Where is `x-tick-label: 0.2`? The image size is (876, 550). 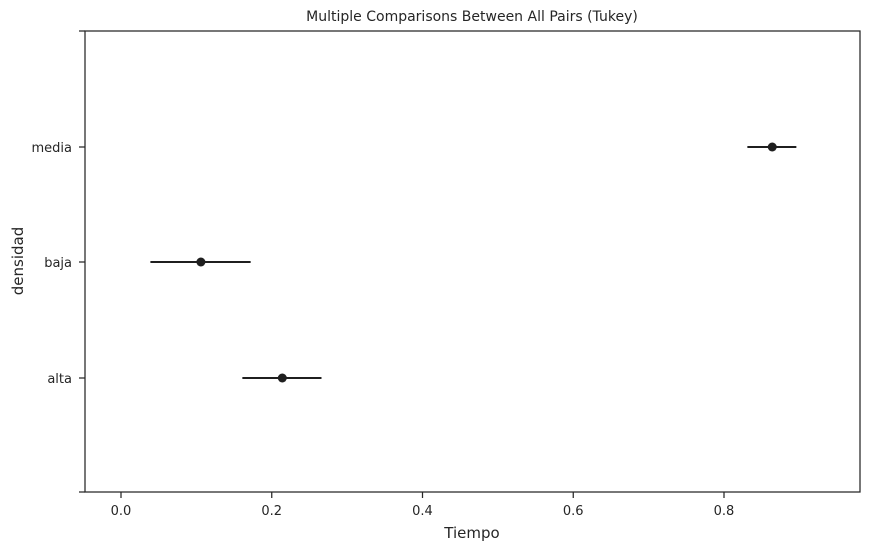 x-tick-label: 0.2 is located at coordinates (271, 511).